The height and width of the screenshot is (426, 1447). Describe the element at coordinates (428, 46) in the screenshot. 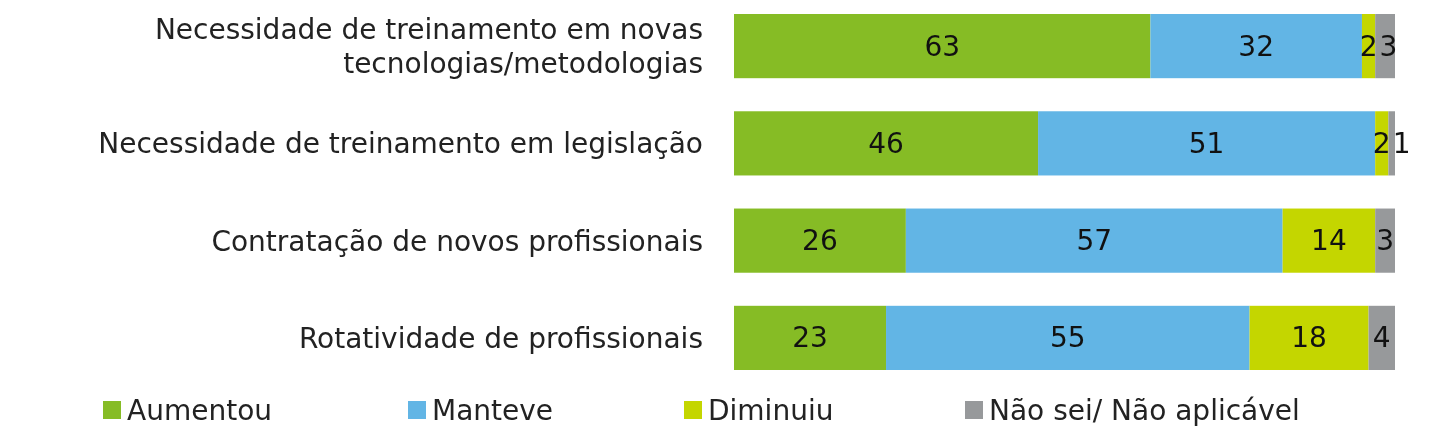

I see `y-tick-label: Necessidade de treinamento em novas tecnologias/metodologias` at that location.